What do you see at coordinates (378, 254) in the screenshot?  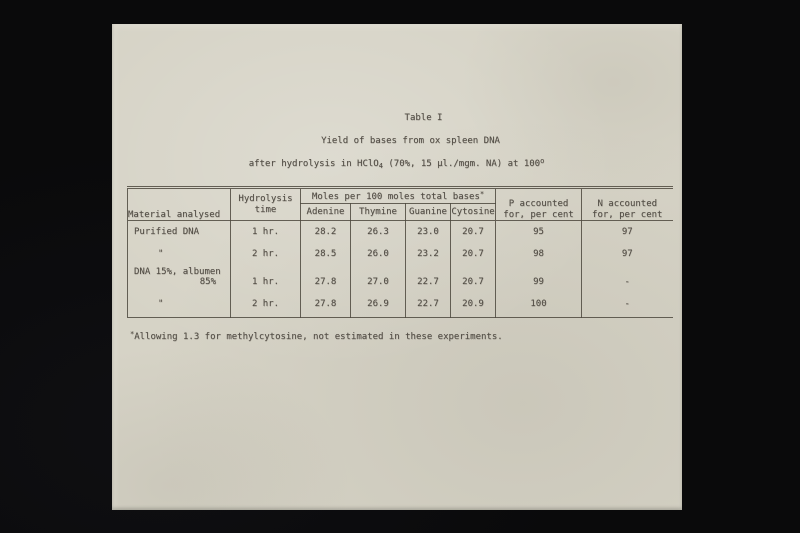 I see `cell-thymine: 26.0` at bounding box center [378, 254].